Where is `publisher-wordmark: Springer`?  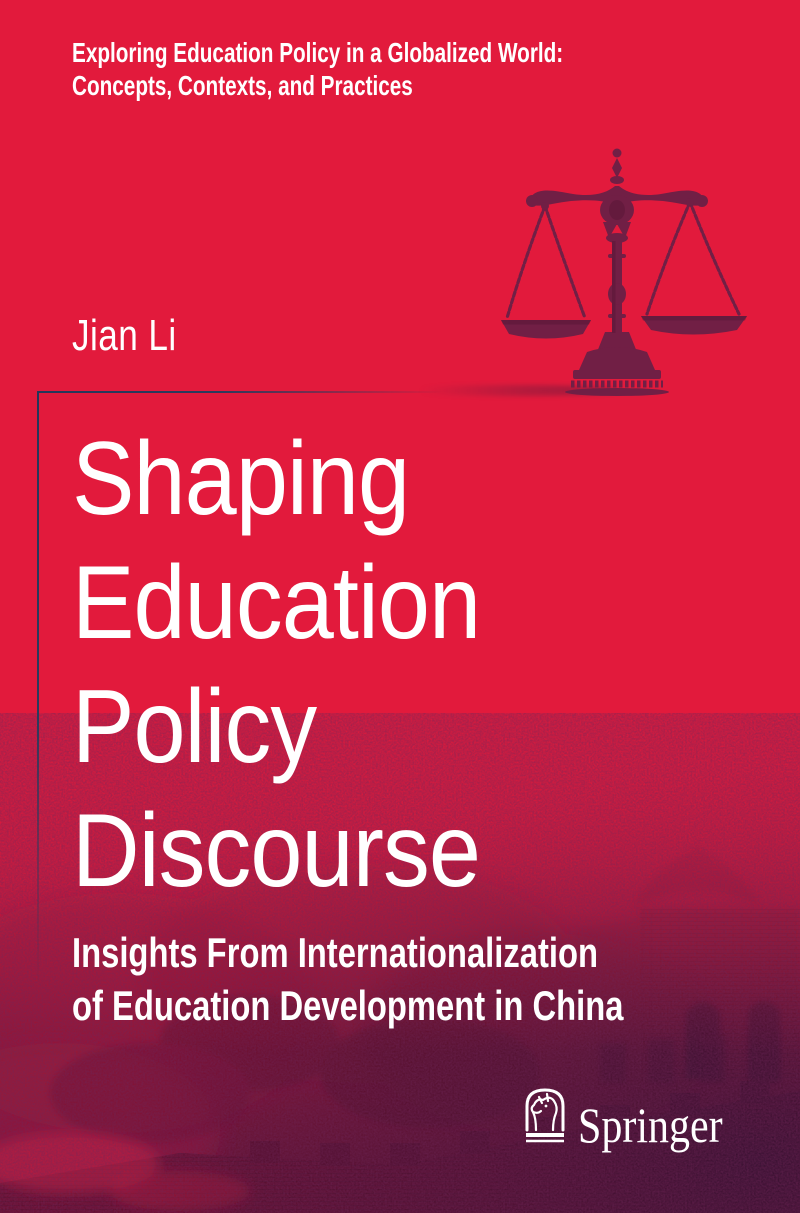
publisher-wordmark: Springer is located at coordinates (650, 1125).